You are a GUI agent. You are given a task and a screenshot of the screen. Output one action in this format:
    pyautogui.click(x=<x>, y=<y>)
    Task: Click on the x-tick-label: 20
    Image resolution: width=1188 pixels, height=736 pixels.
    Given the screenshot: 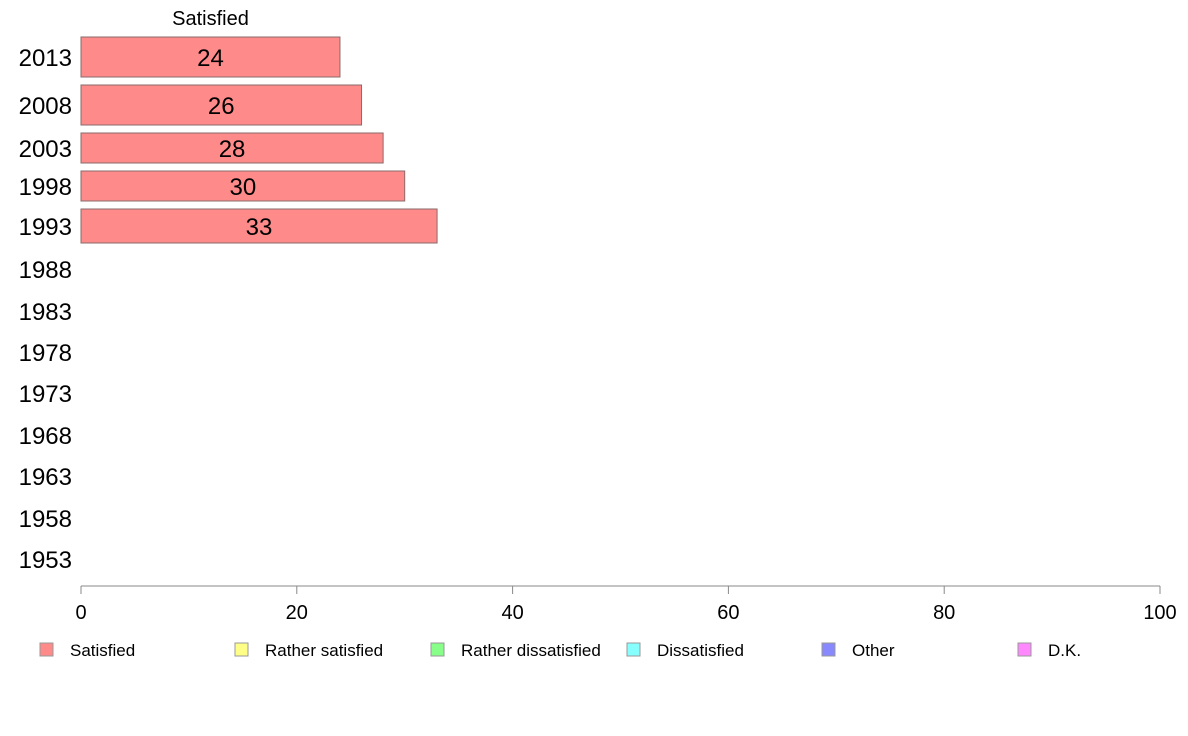 What is the action you would take?
    pyautogui.click(x=297, y=613)
    